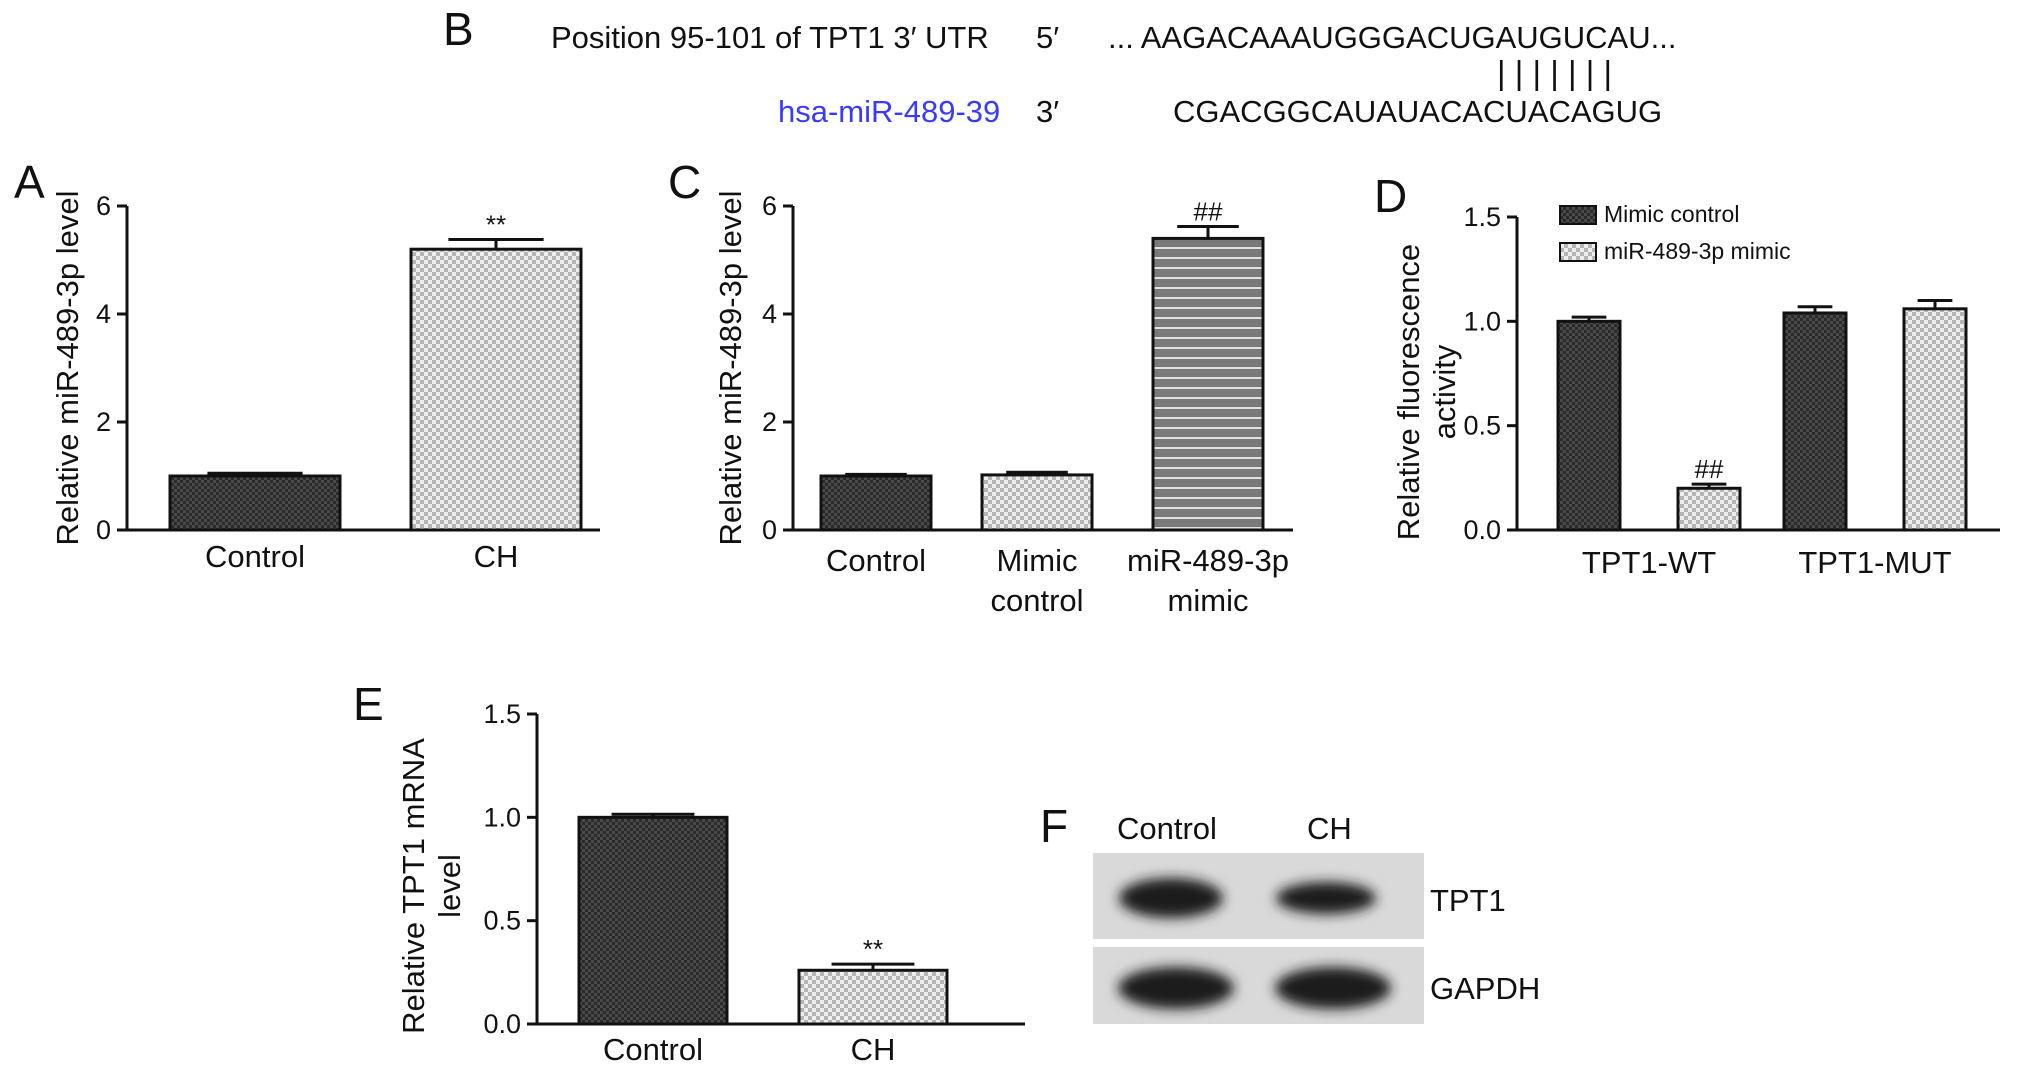 The width and height of the screenshot is (2032, 1077). What do you see at coordinates (1444, 391) in the screenshot?
I see `panel-d-y-axis-title-line: activity` at bounding box center [1444, 391].